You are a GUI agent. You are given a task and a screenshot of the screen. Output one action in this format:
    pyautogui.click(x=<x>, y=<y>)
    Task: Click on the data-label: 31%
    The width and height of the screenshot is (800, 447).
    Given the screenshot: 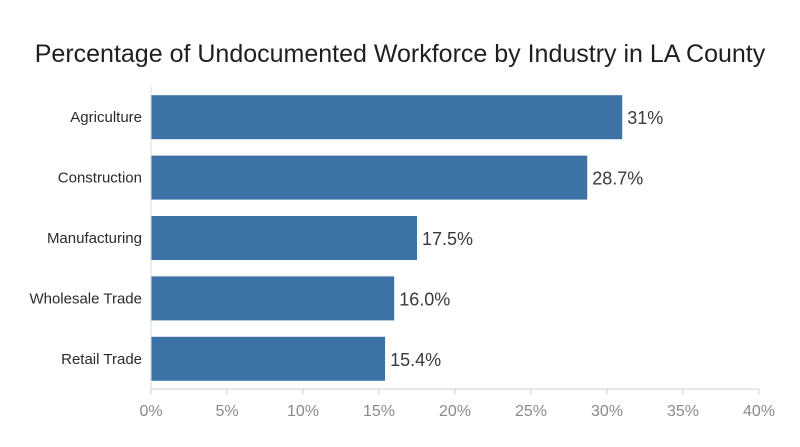 What is the action you would take?
    pyautogui.click(x=645, y=118)
    